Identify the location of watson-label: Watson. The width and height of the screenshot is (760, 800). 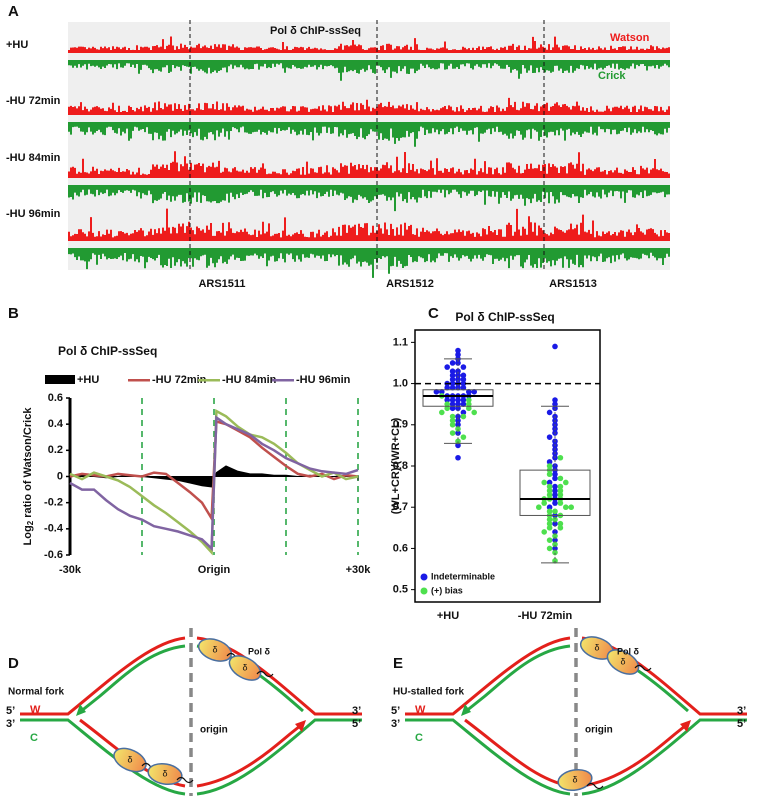
(630, 38).